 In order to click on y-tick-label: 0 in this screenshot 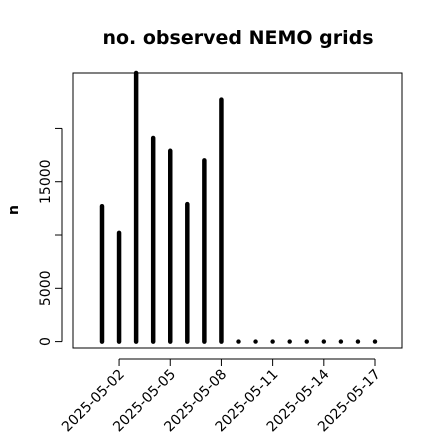, I will do `click(46, 341)`.